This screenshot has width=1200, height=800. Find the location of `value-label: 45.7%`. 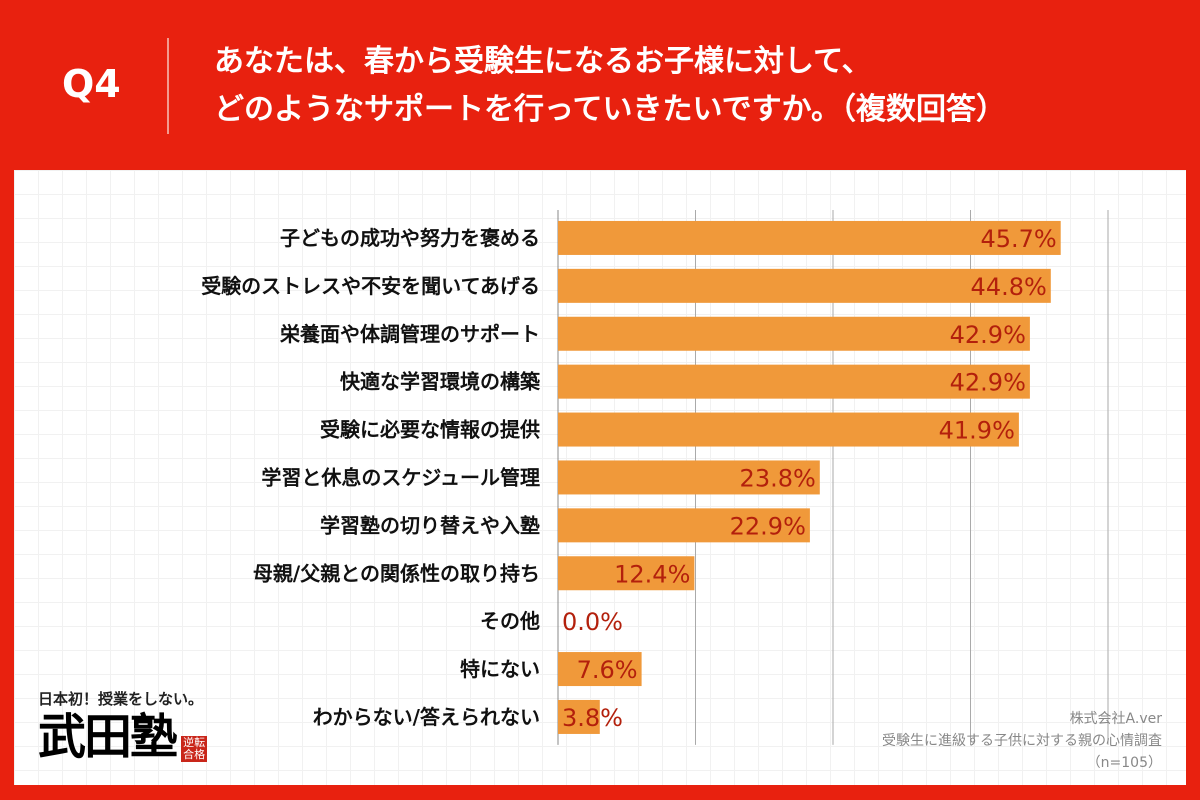

value-label: 45.7% is located at coordinates (1018, 239).